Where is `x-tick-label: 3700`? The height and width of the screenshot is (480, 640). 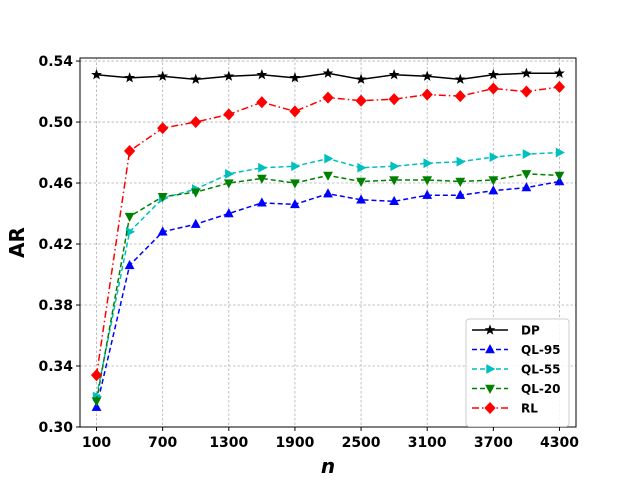
x-tick-label: 3700 is located at coordinates (493, 443).